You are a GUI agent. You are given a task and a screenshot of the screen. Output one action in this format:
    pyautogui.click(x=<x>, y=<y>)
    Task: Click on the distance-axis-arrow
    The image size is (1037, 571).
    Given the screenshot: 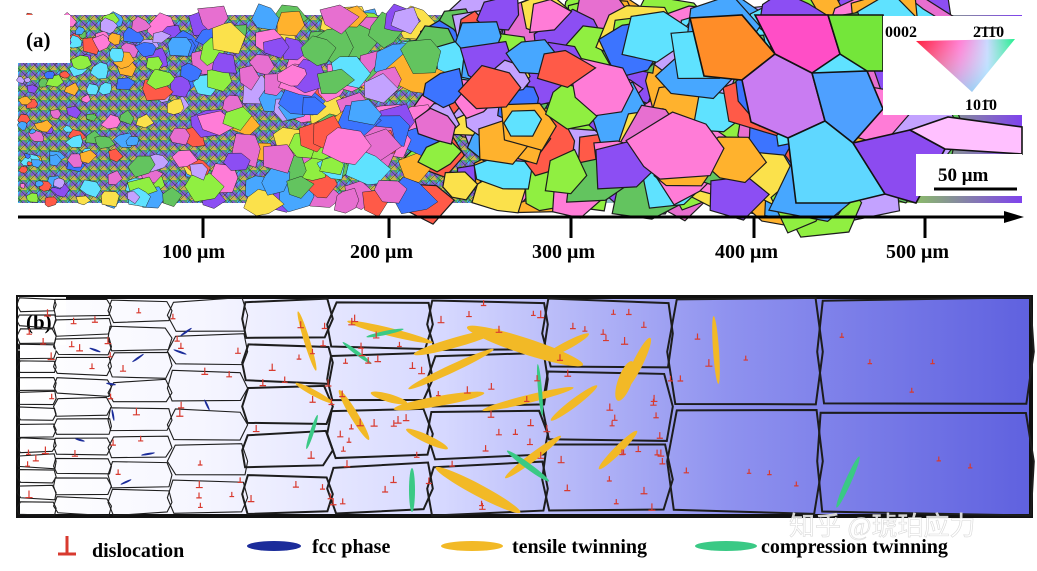 What is the action you would take?
    pyautogui.click(x=1014, y=217)
    